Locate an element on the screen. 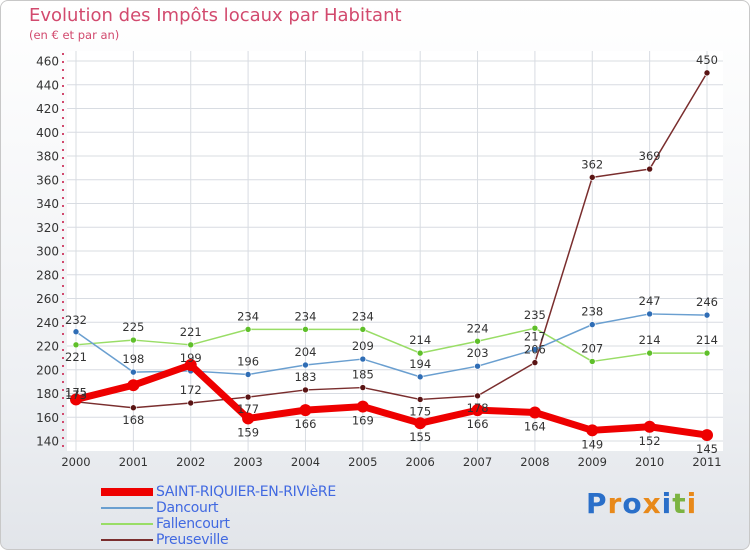 This screenshot has width=750, height=550. y-tick-label: 220 is located at coordinates (47, 347).